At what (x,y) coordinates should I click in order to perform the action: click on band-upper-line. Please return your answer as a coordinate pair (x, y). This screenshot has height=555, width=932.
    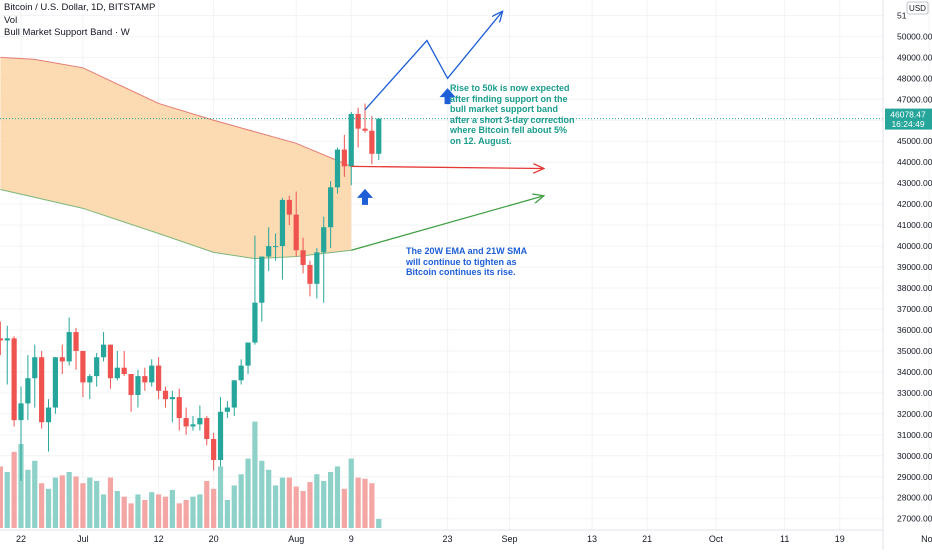
    Looking at the image, I should click on (176, 111).